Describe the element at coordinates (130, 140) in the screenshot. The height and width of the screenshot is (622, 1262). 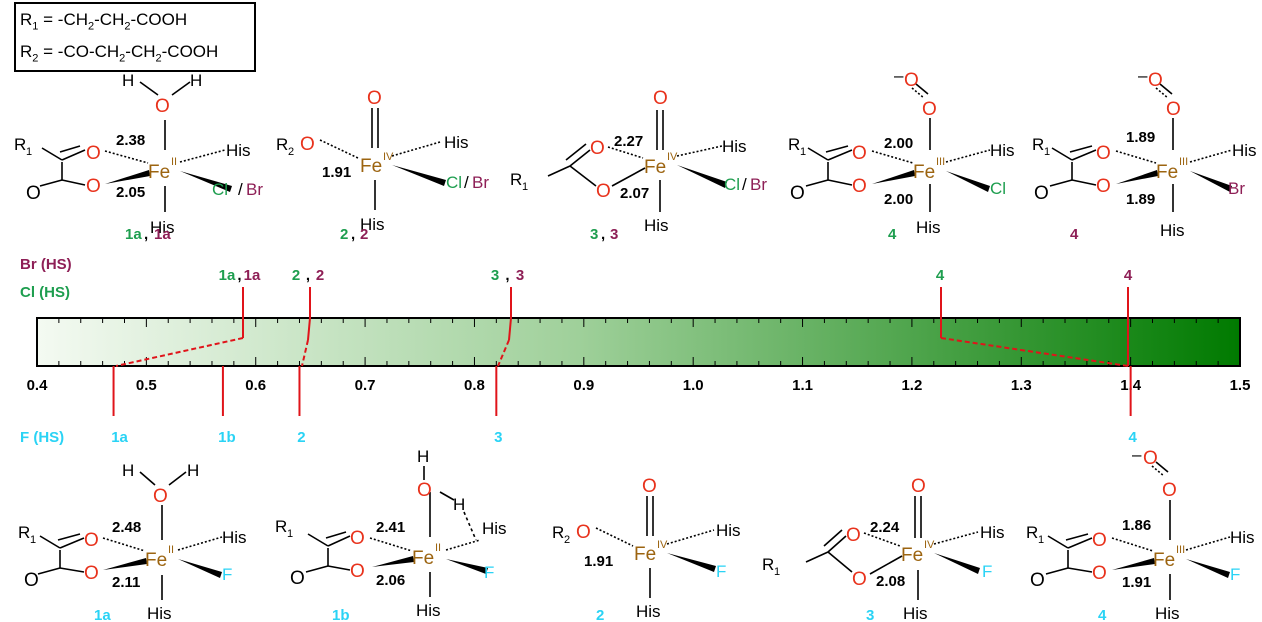
I see `svg-text: 2.38` at that location.